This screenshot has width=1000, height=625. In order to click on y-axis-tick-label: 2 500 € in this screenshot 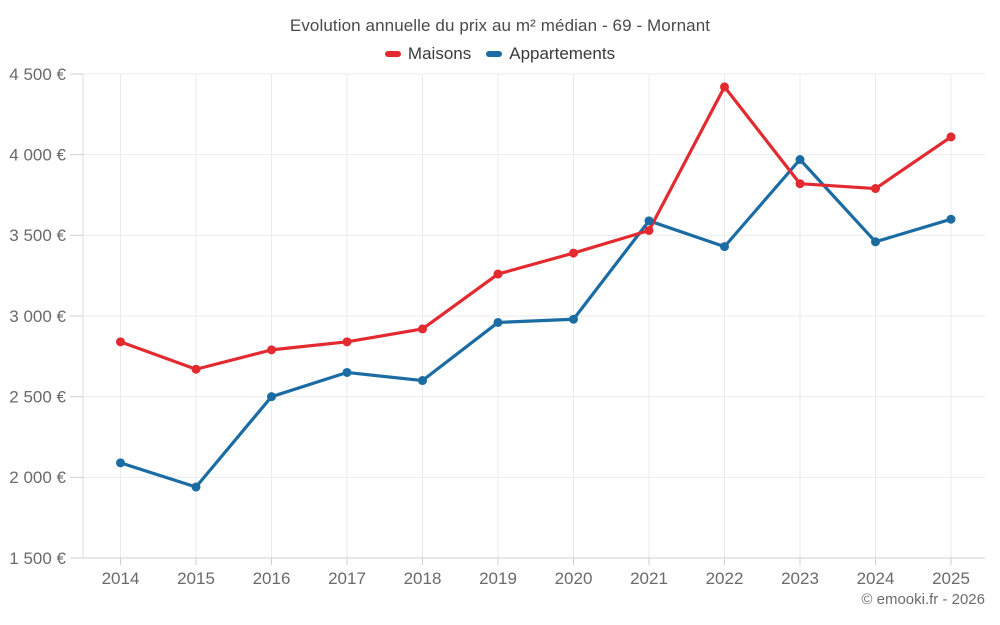, I will do `click(37, 396)`.